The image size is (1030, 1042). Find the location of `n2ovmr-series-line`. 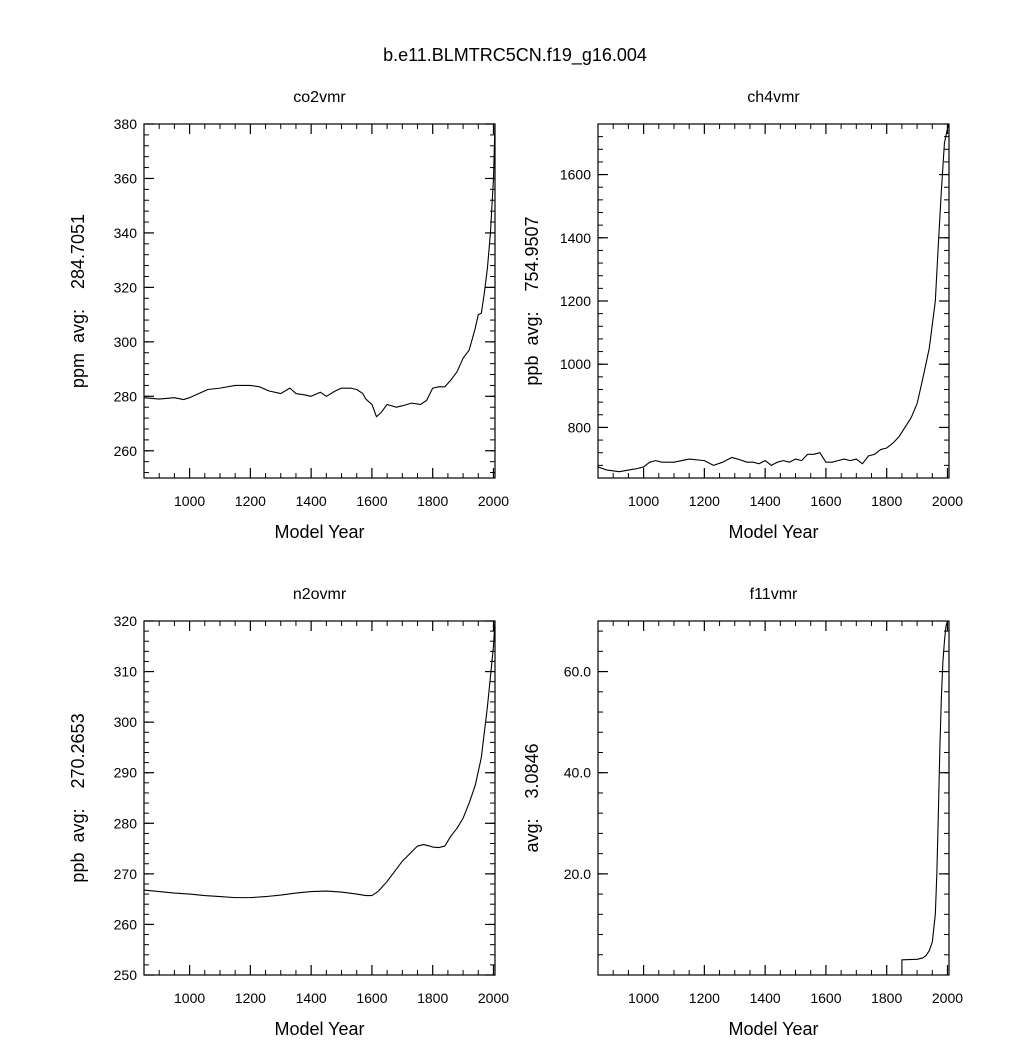

n2ovmr-series-line is located at coordinates (319, 759).